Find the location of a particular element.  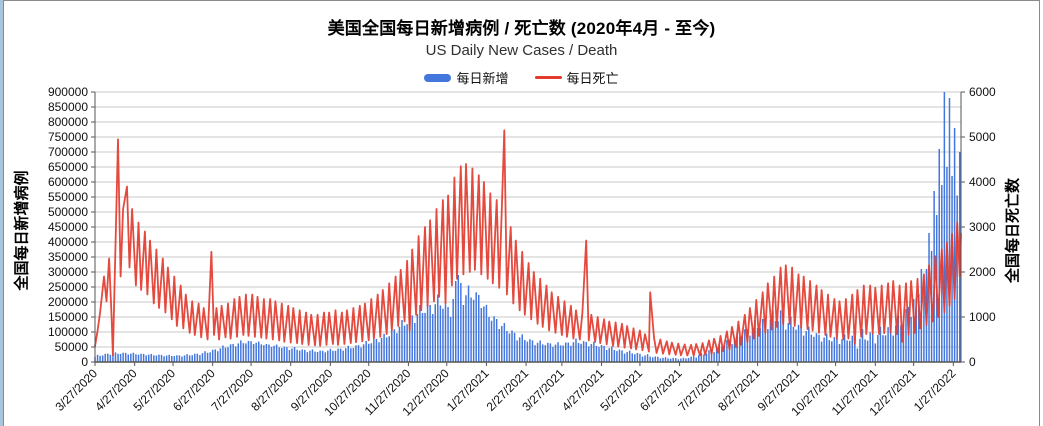

legend-item-daily-cases: 每日新增 is located at coordinates (466, 77).